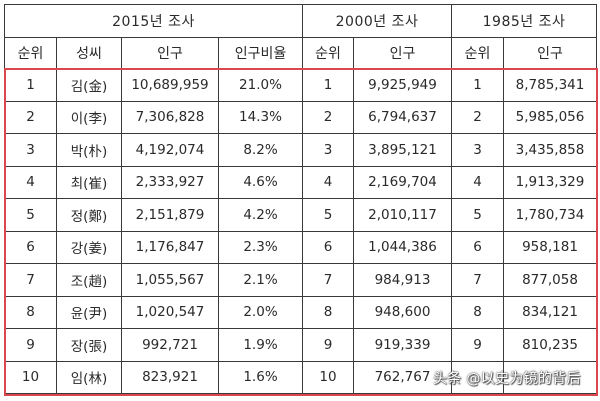 This screenshot has height=401, width=600. I want to click on col-header-population-2000: 인구, so click(402, 53).